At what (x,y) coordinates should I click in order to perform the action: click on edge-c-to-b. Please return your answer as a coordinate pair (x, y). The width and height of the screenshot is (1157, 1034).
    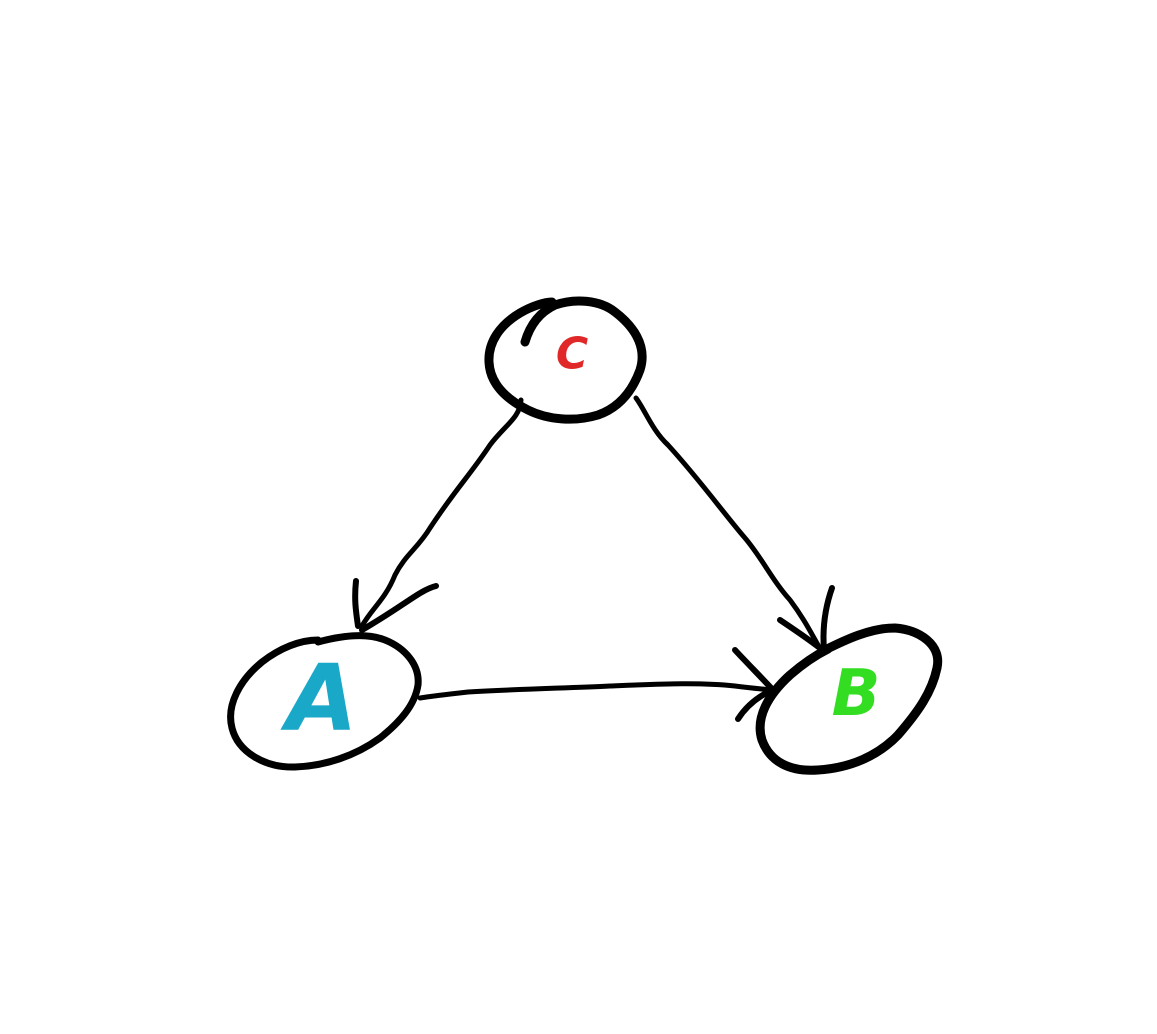
    Looking at the image, I should click on (734, 525).